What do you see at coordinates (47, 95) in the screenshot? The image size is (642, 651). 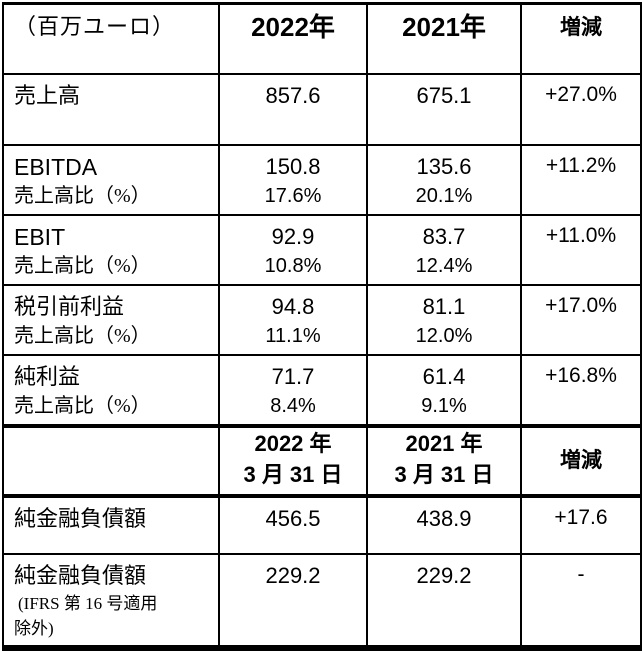 I see `row-label: 売上高` at bounding box center [47, 95].